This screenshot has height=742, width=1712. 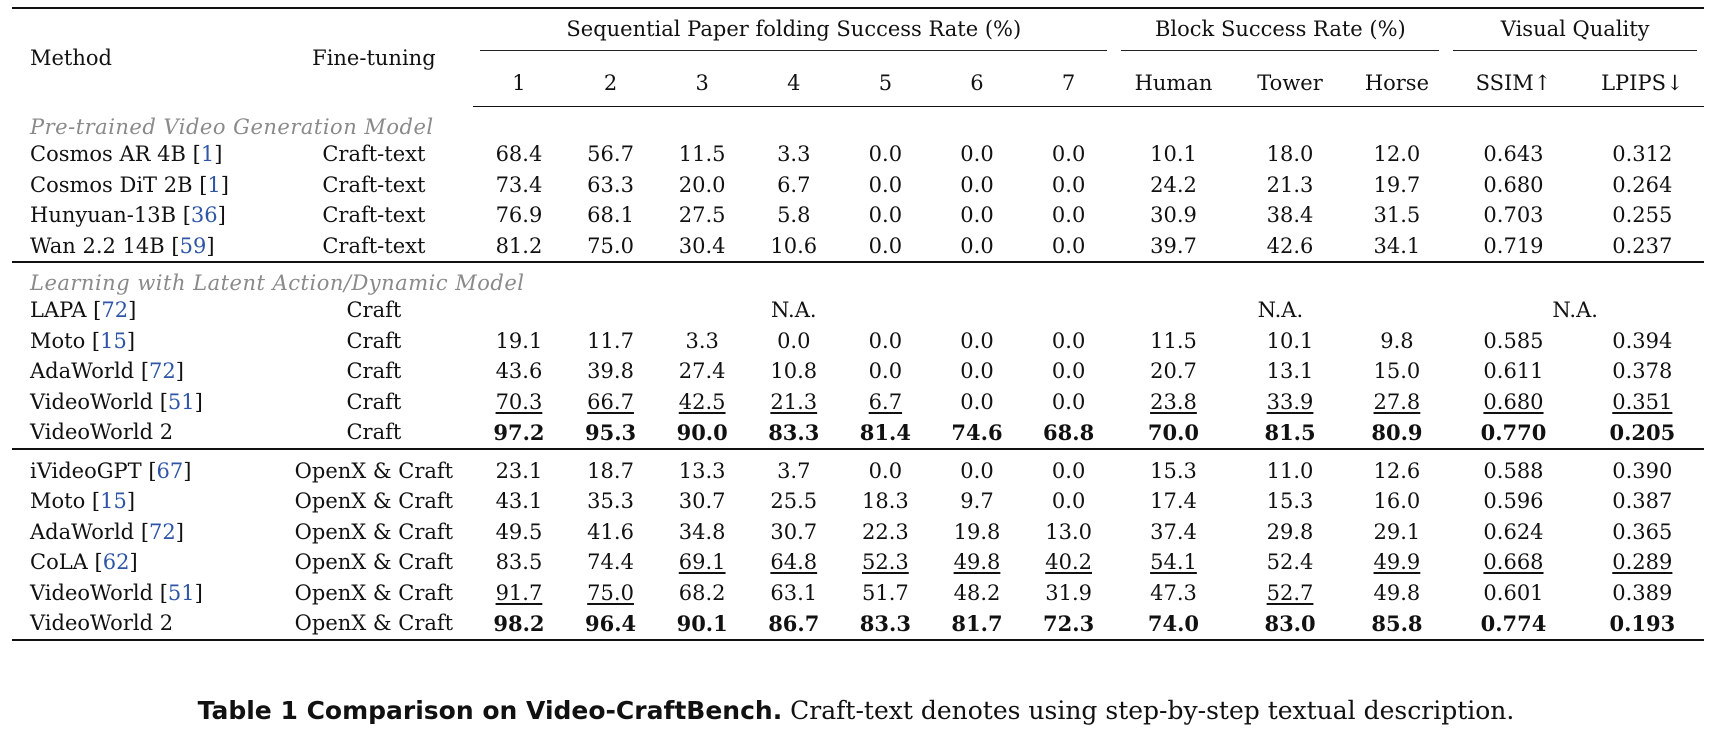 I want to click on value-cell: 31.5, so click(x=1397, y=215).